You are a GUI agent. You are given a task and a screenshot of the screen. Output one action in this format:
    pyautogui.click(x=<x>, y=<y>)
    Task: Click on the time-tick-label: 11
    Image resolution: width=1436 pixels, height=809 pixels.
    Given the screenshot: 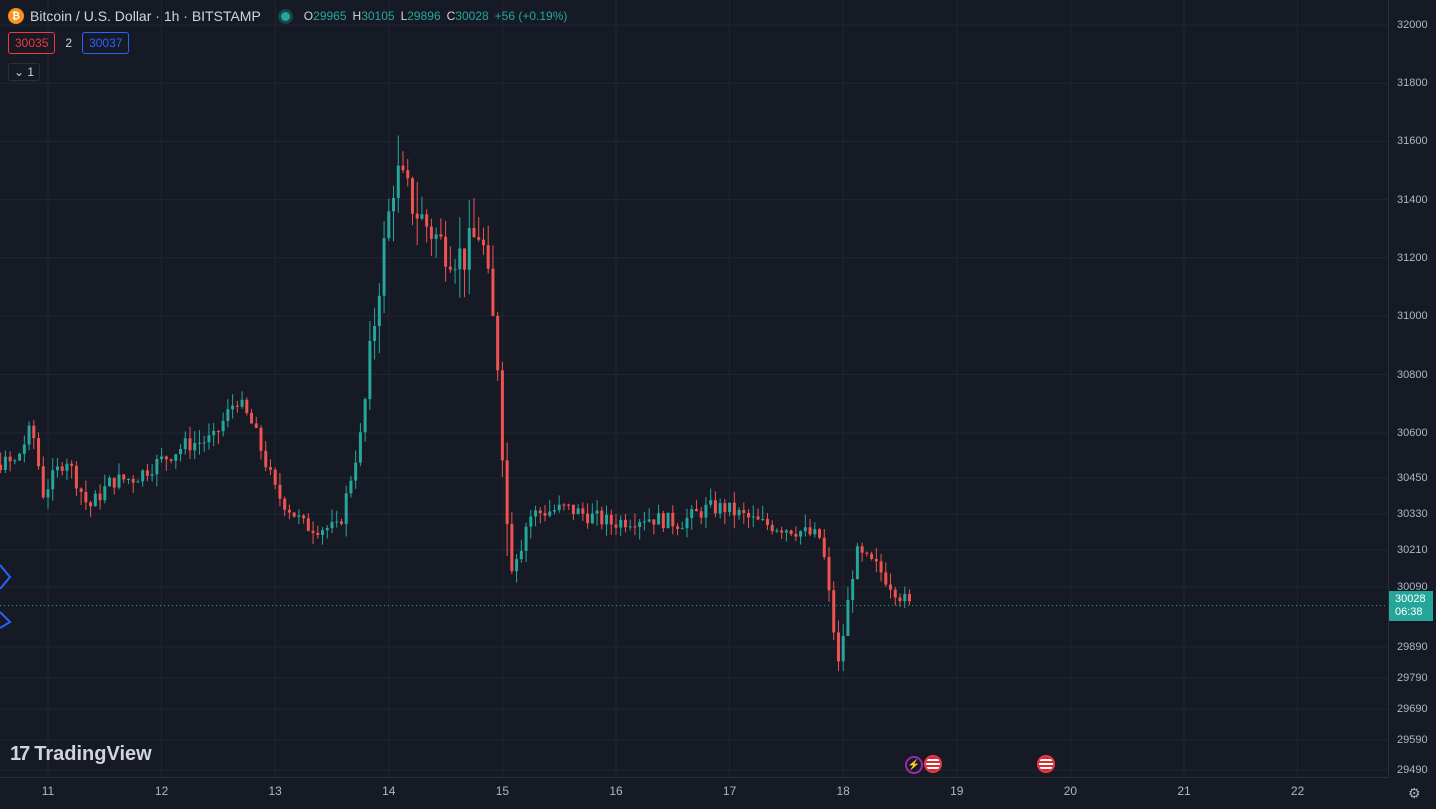 What is the action you would take?
    pyautogui.click(x=48, y=791)
    